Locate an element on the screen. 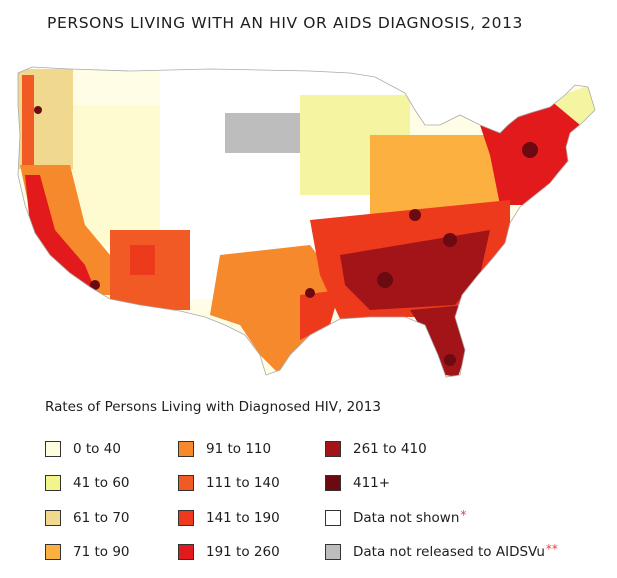 The height and width of the screenshot is (578, 617). legend-label: 91 to 110 is located at coordinates (239, 449).